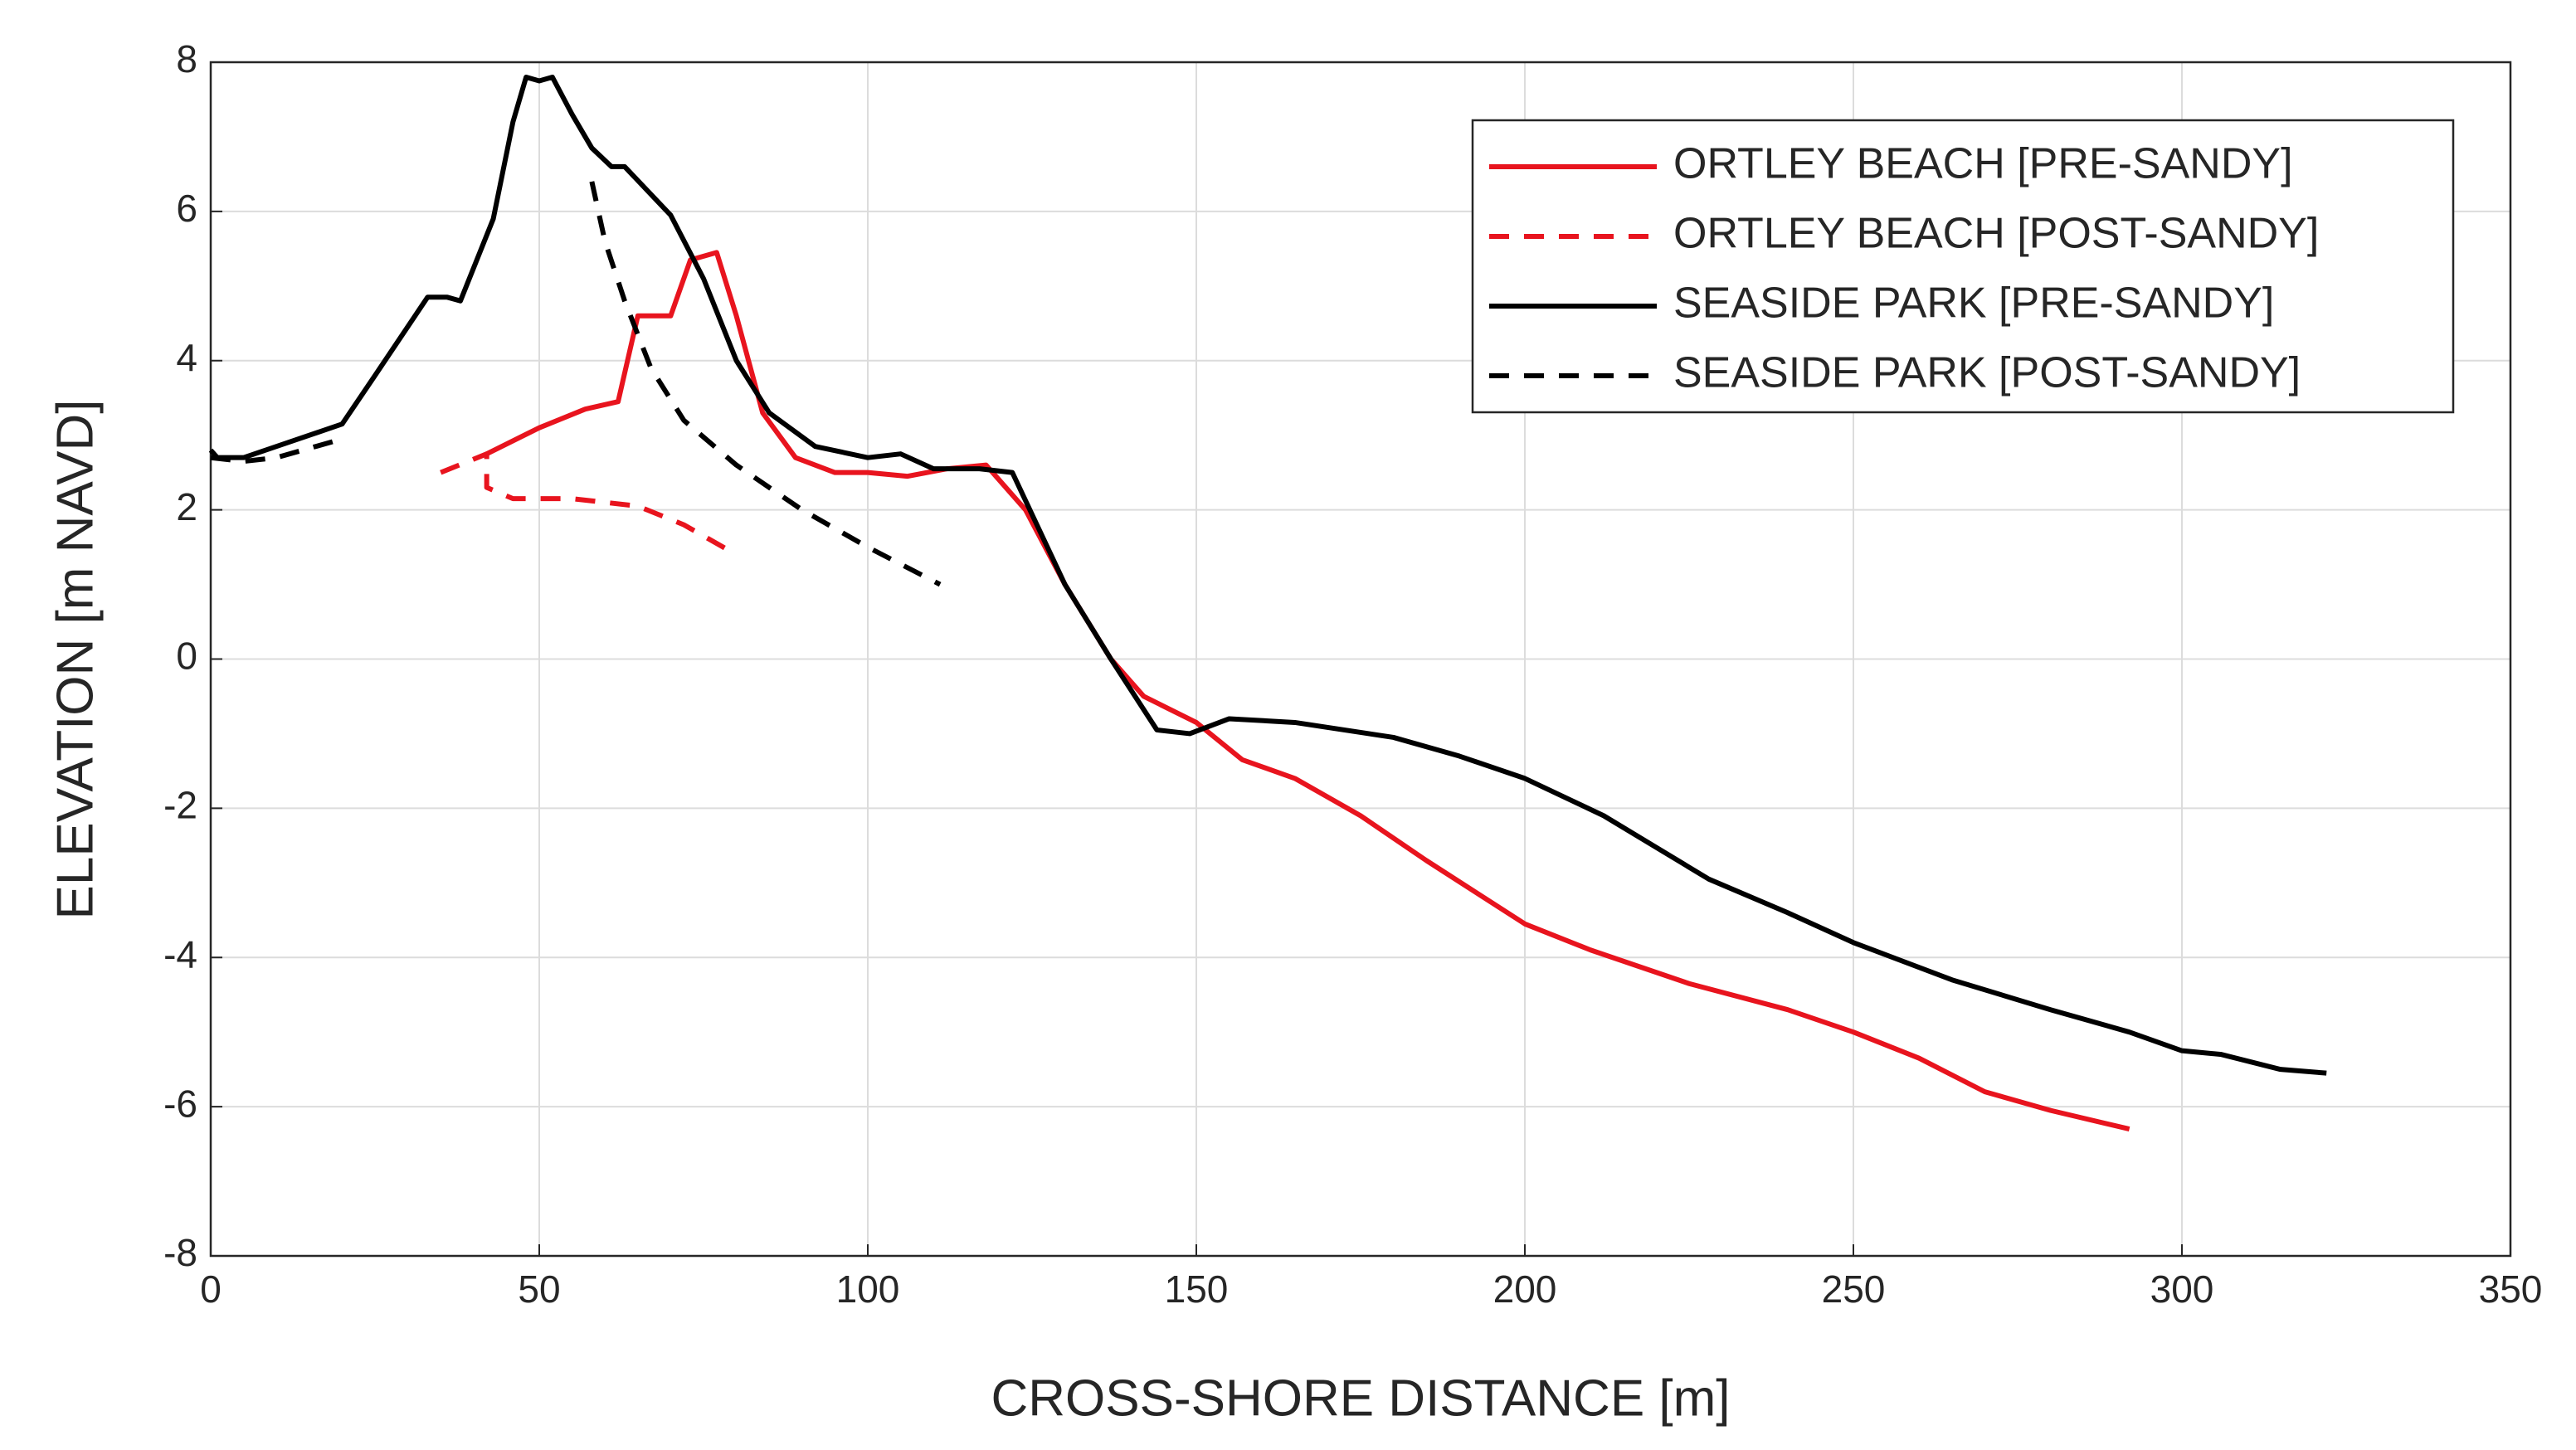  I want to click on x-tick-label: 300, so click(2182, 1289).